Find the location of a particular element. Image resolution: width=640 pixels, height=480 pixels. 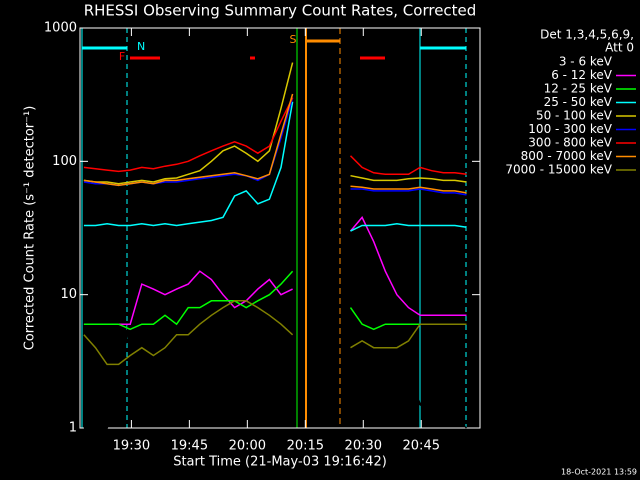

x-tick-label: 20:45 is located at coordinates (421, 446).